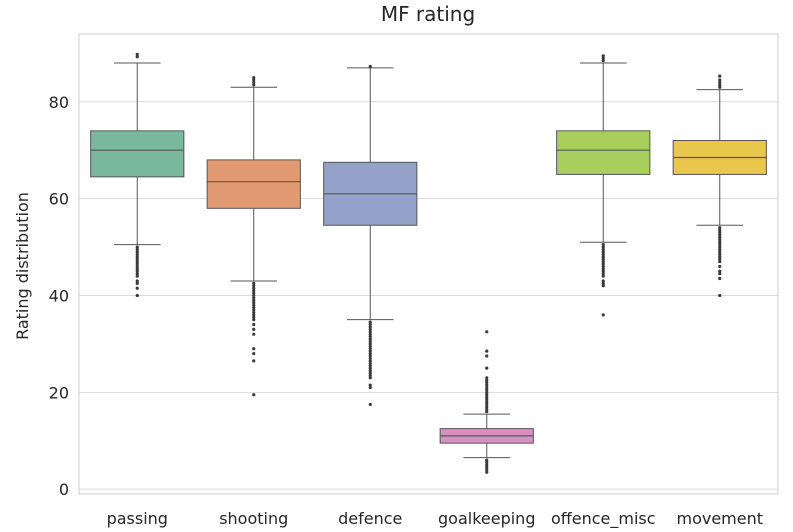 This screenshot has height=532, width=793. Describe the element at coordinates (603, 152) in the screenshot. I see `box-offence_misc` at that location.